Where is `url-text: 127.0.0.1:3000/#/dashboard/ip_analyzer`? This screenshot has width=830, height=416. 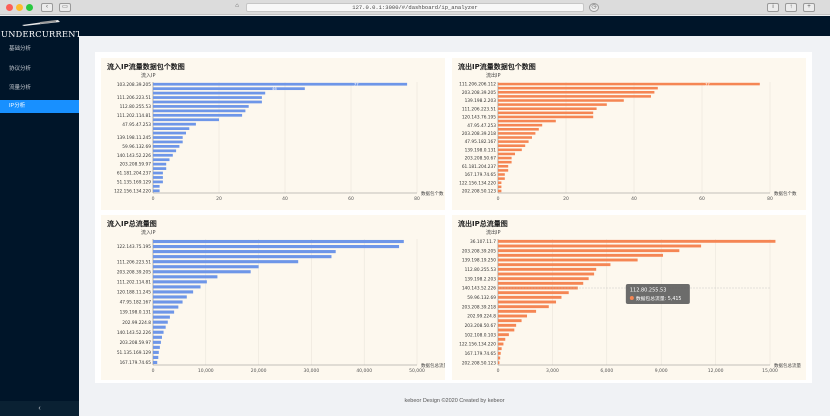 url-text: 127.0.0.1:3000/#/dashboard/ip_analyzer is located at coordinates (415, 7).